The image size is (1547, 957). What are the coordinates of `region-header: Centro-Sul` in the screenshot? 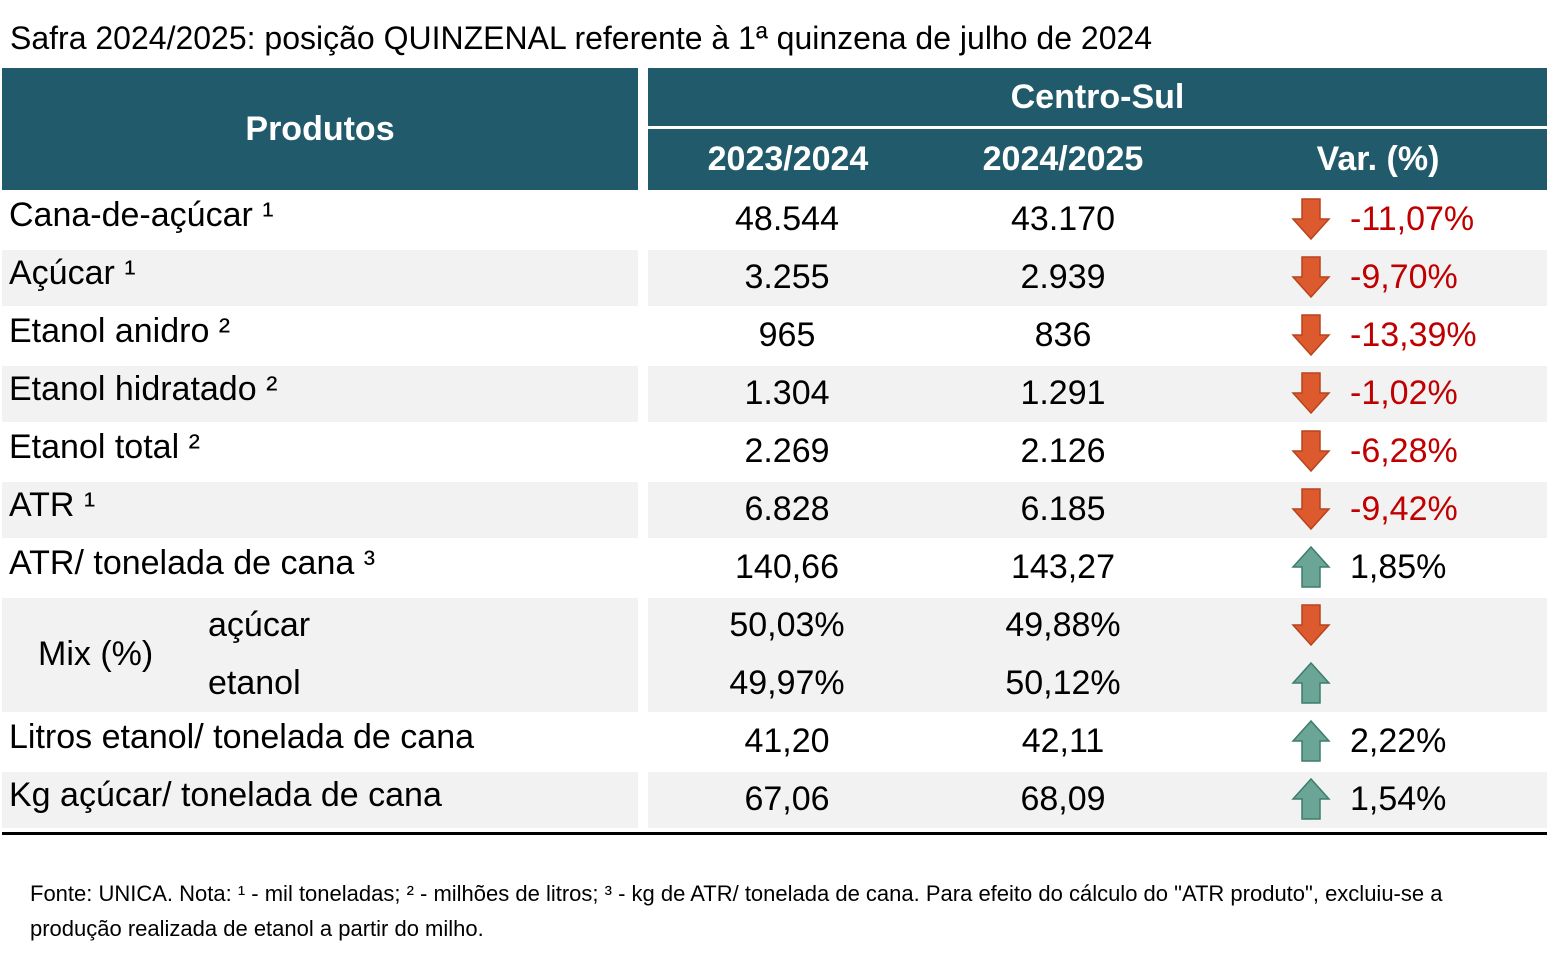 It's located at (1097, 97).